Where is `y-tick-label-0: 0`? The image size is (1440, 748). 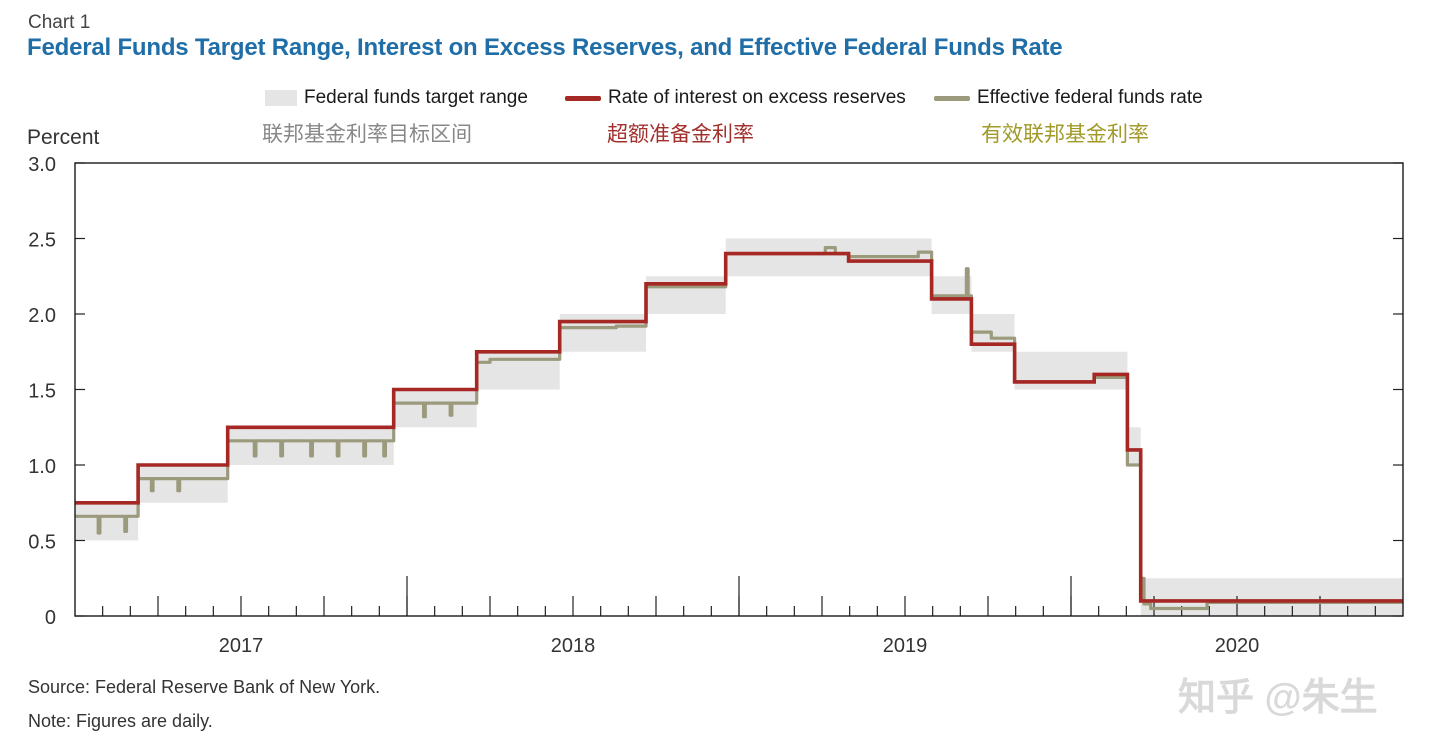
y-tick-label-0: 0 is located at coordinates (50, 618).